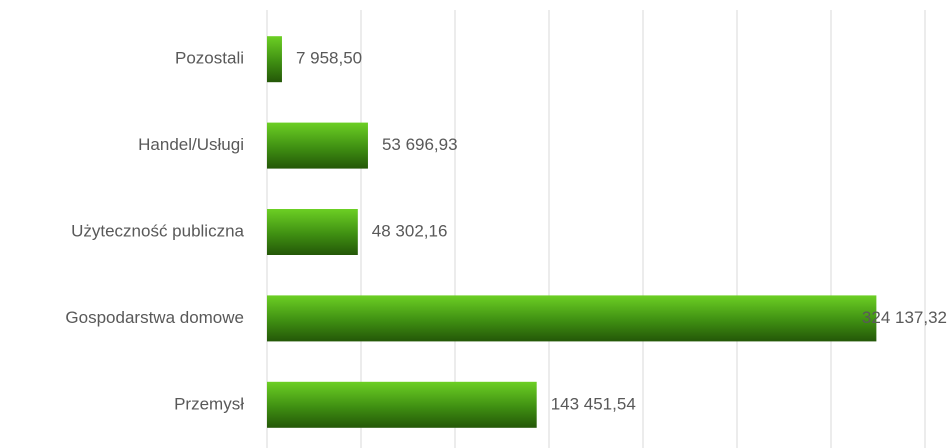 This screenshot has width=949, height=448. Describe the element at coordinates (410, 230) in the screenshot. I see `value-label: 48 302,16` at that location.